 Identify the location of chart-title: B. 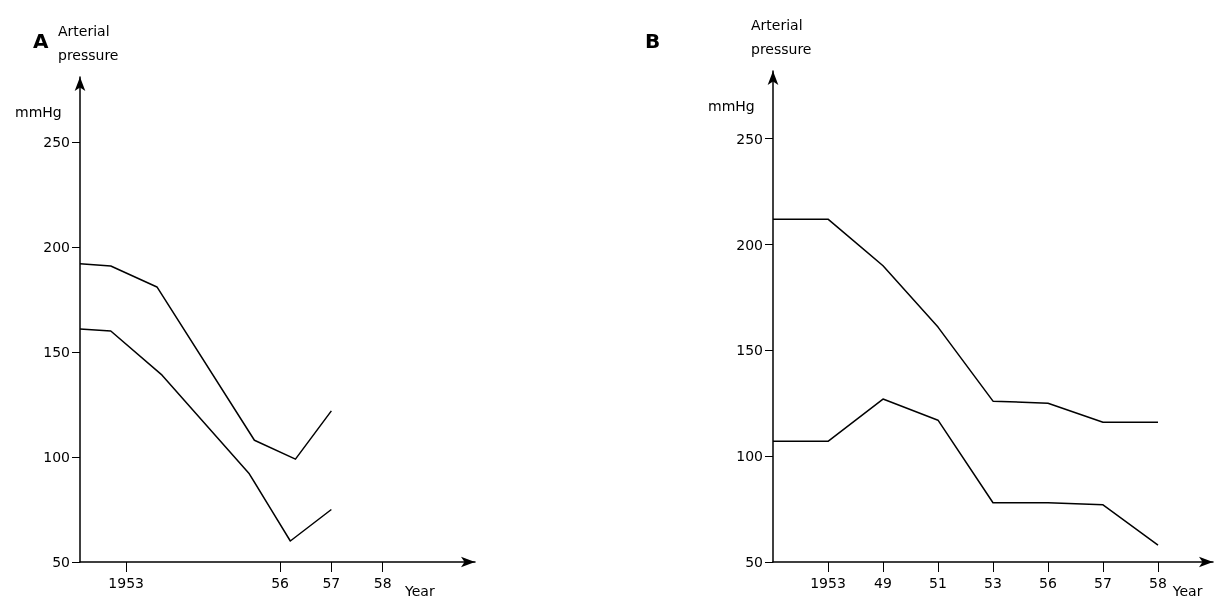
(653, 41).